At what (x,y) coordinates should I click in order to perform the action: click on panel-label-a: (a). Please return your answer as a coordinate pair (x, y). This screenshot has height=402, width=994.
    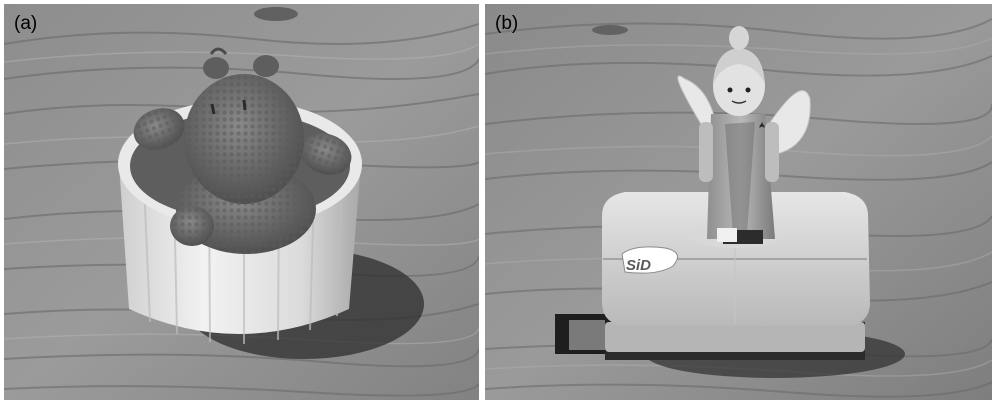
    Looking at the image, I should click on (26, 23).